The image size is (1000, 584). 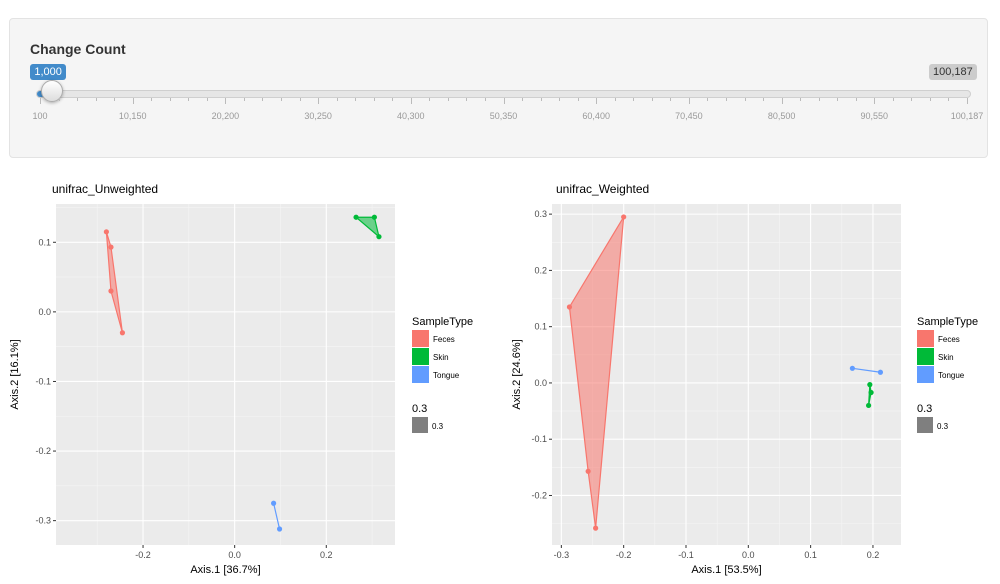 I want to click on x-tick-label: 0.2, so click(x=873, y=555).